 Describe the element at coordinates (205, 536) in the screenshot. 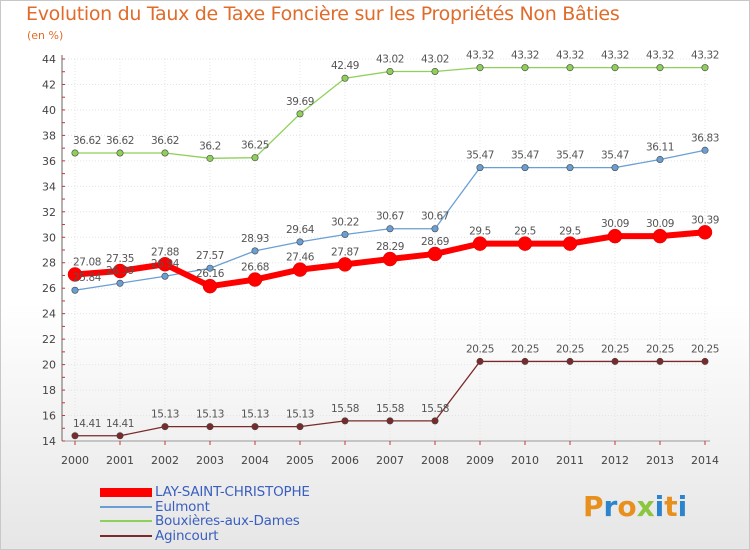

I see `legend-item: Agincourt` at that location.